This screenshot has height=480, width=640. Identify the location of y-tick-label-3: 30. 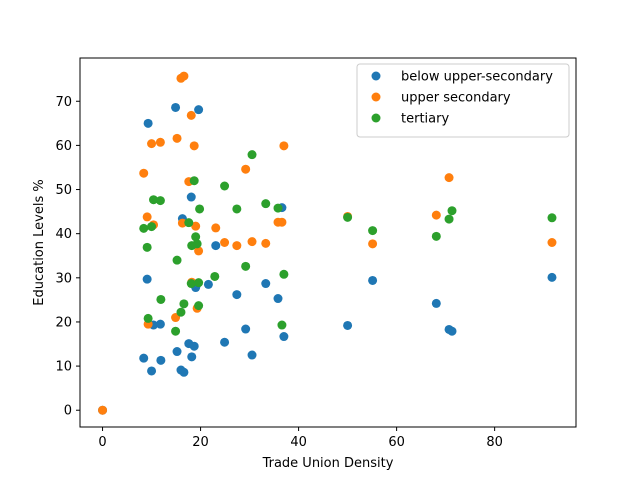
(63, 278).